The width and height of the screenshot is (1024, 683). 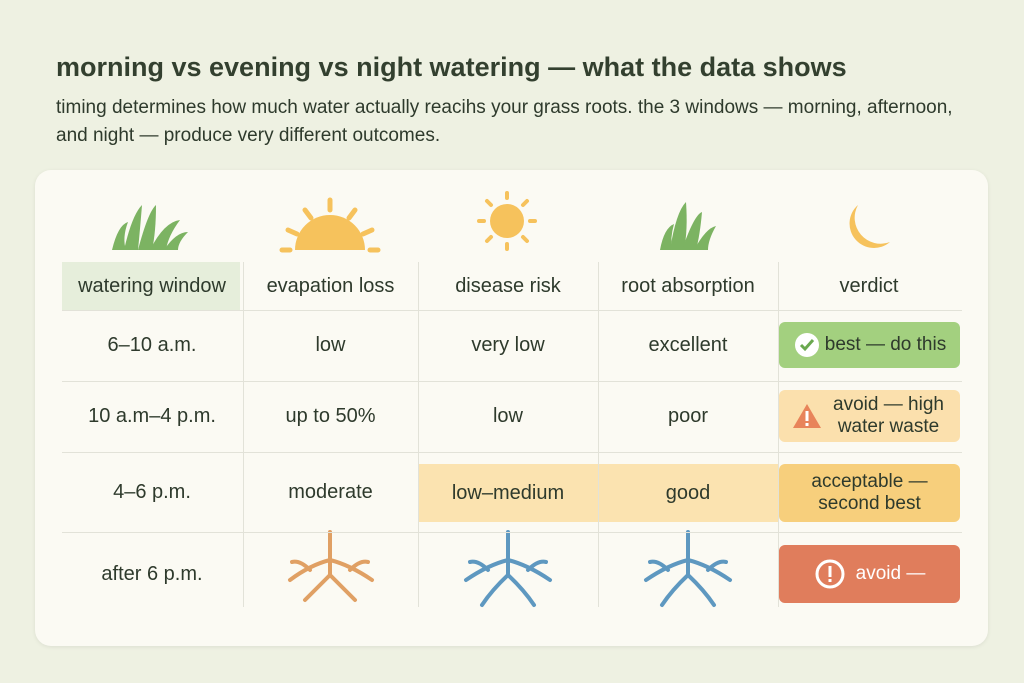 What do you see at coordinates (688, 285) in the screenshot?
I see `column-header: root absorption` at bounding box center [688, 285].